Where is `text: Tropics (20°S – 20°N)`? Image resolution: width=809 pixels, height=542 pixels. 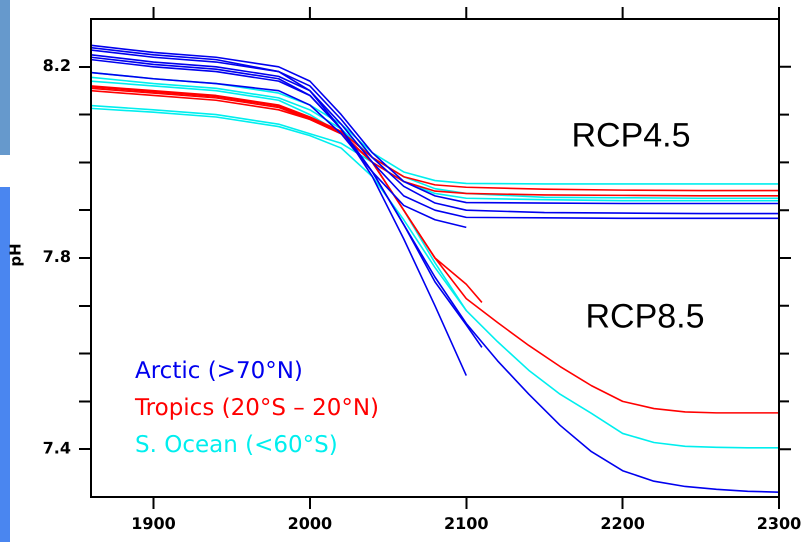 text: Tropics (20°S – 20°N) is located at coordinates (257, 408).